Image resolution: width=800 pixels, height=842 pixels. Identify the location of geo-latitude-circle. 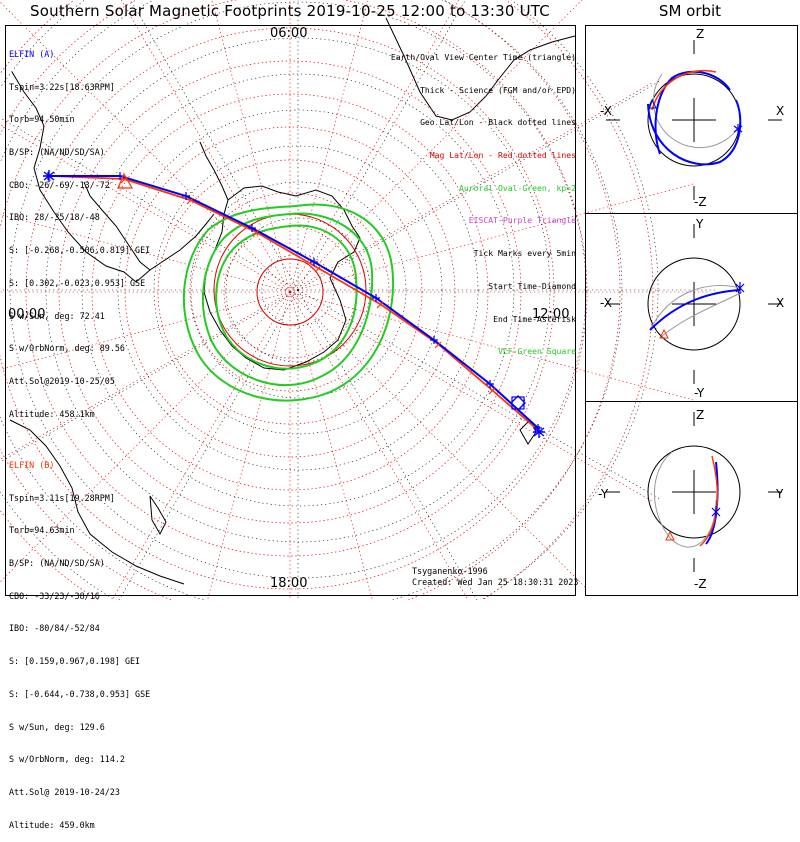
(298, 290).